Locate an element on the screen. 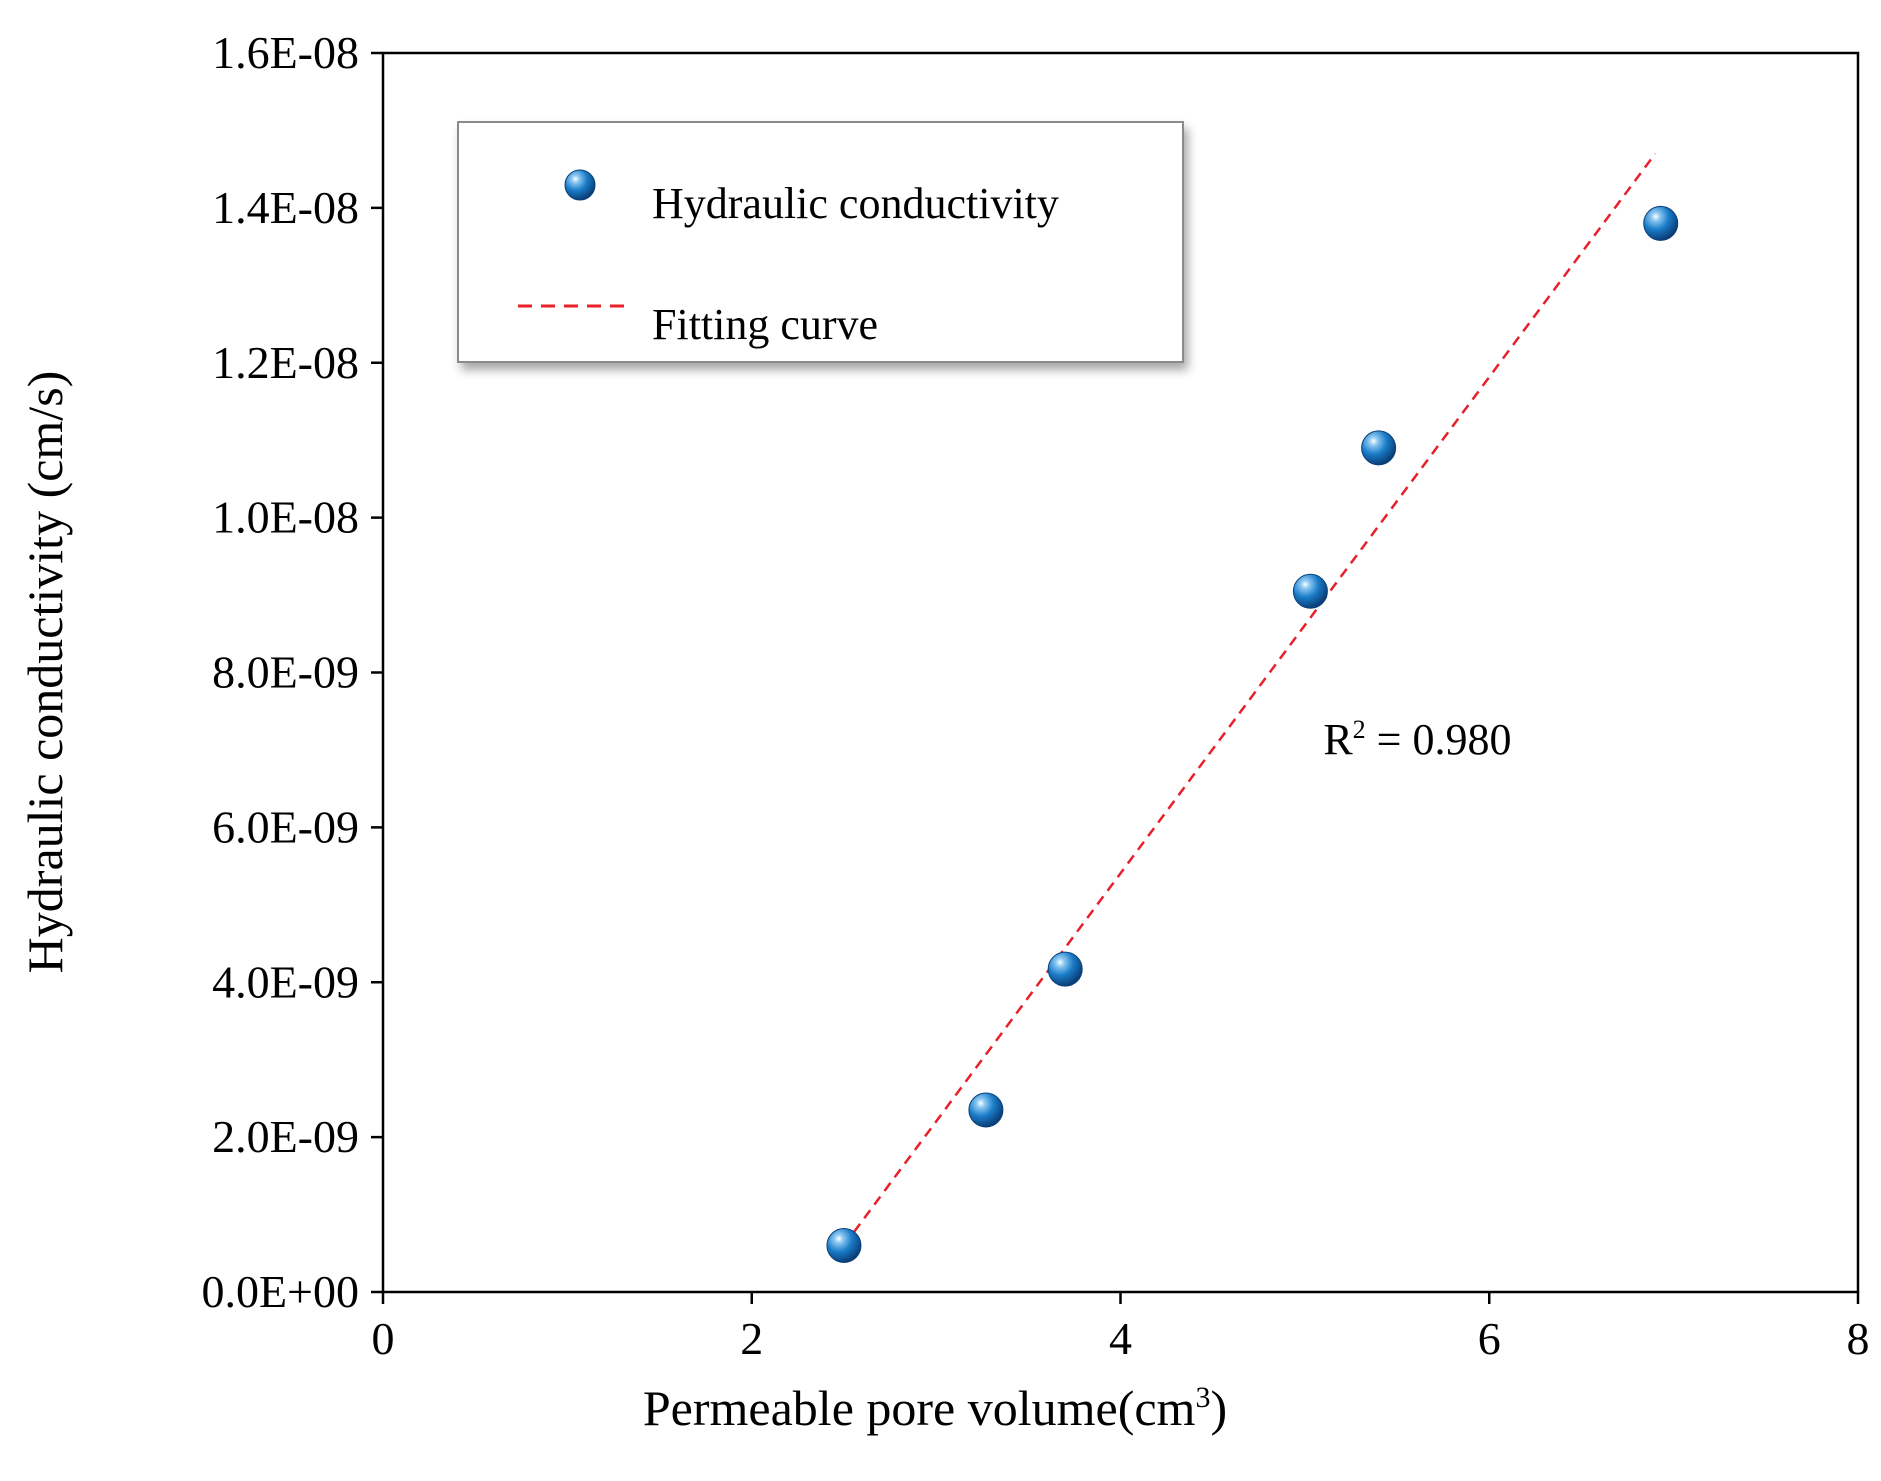 The width and height of the screenshot is (1881, 1481). x-tick-label: 0 is located at coordinates (383, 1338).